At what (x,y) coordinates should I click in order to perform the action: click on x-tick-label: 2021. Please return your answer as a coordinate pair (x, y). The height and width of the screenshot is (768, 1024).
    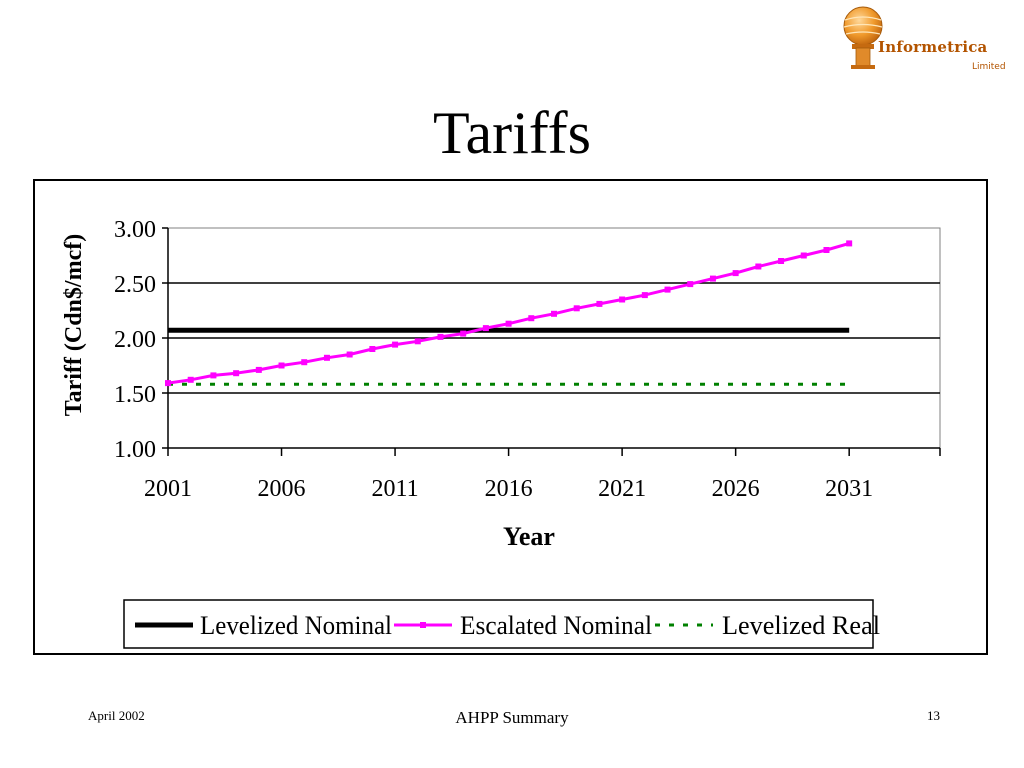
    Looking at the image, I should click on (622, 489).